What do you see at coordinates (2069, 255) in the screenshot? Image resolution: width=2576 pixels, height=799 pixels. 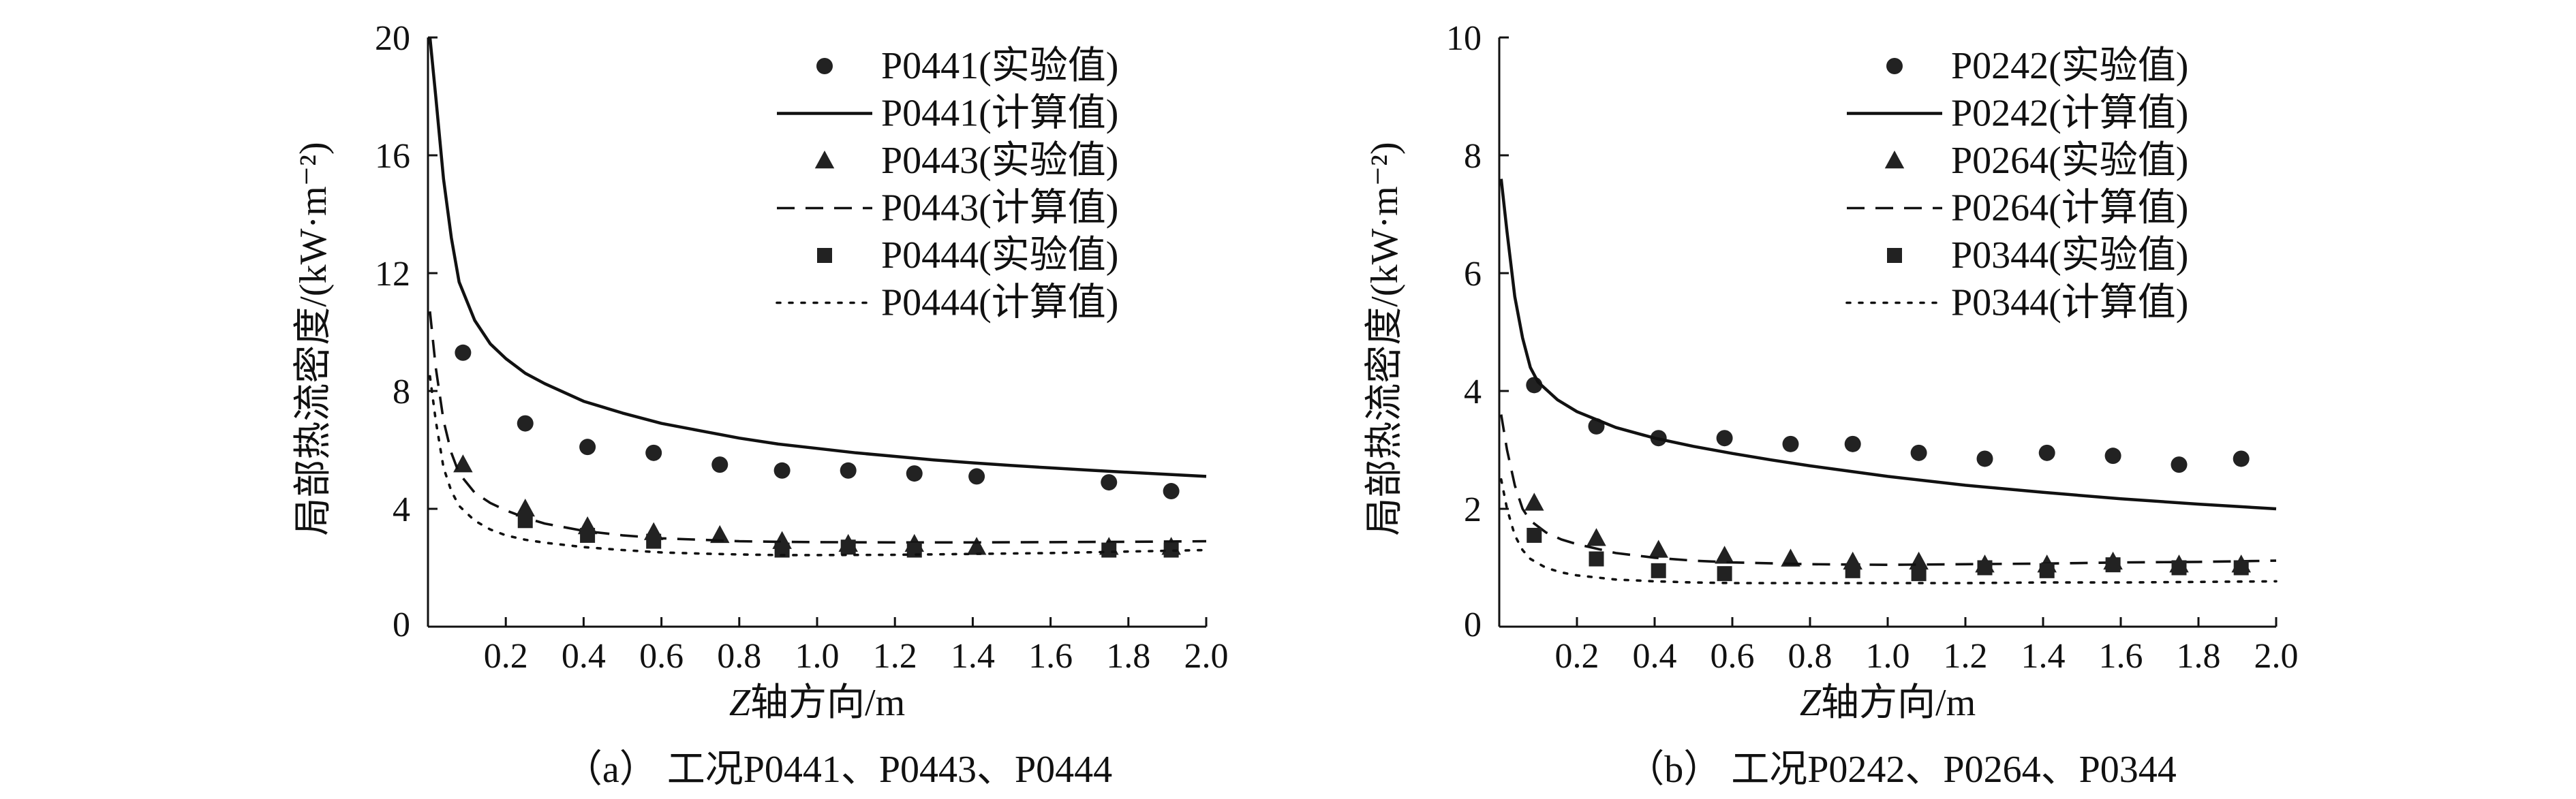 I see `legend-label: P0344(实验值)` at bounding box center [2069, 255].